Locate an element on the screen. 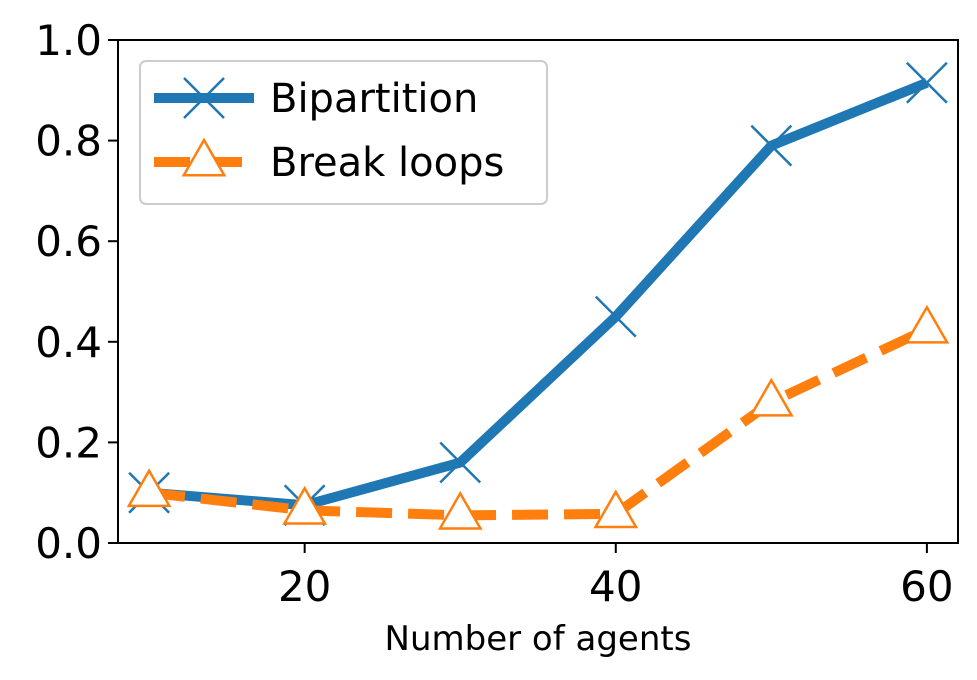 Image resolution: width=977 pixels, height=680 pixels. legend: Bipartition Break loops is located at coordinates (343, 132).